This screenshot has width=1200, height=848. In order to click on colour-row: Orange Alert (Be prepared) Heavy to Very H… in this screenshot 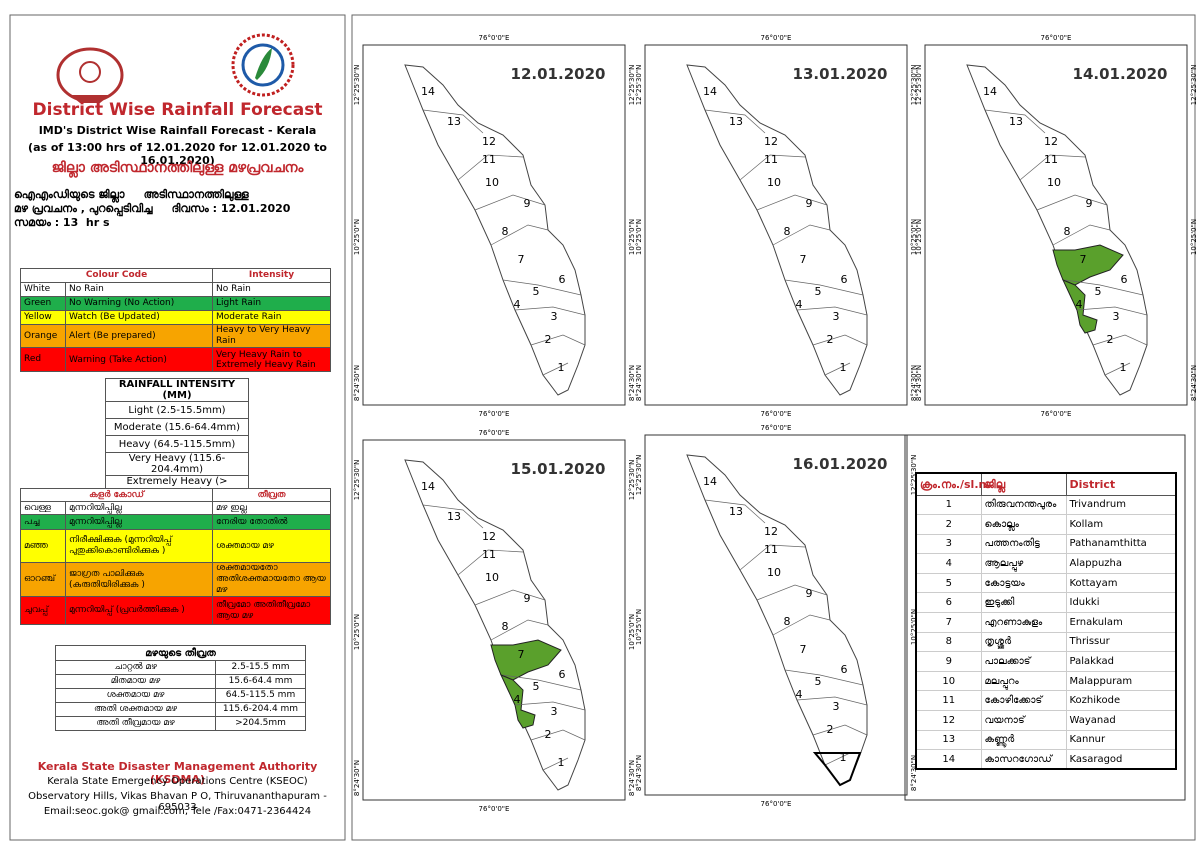, I will do `click(175, 336)`.